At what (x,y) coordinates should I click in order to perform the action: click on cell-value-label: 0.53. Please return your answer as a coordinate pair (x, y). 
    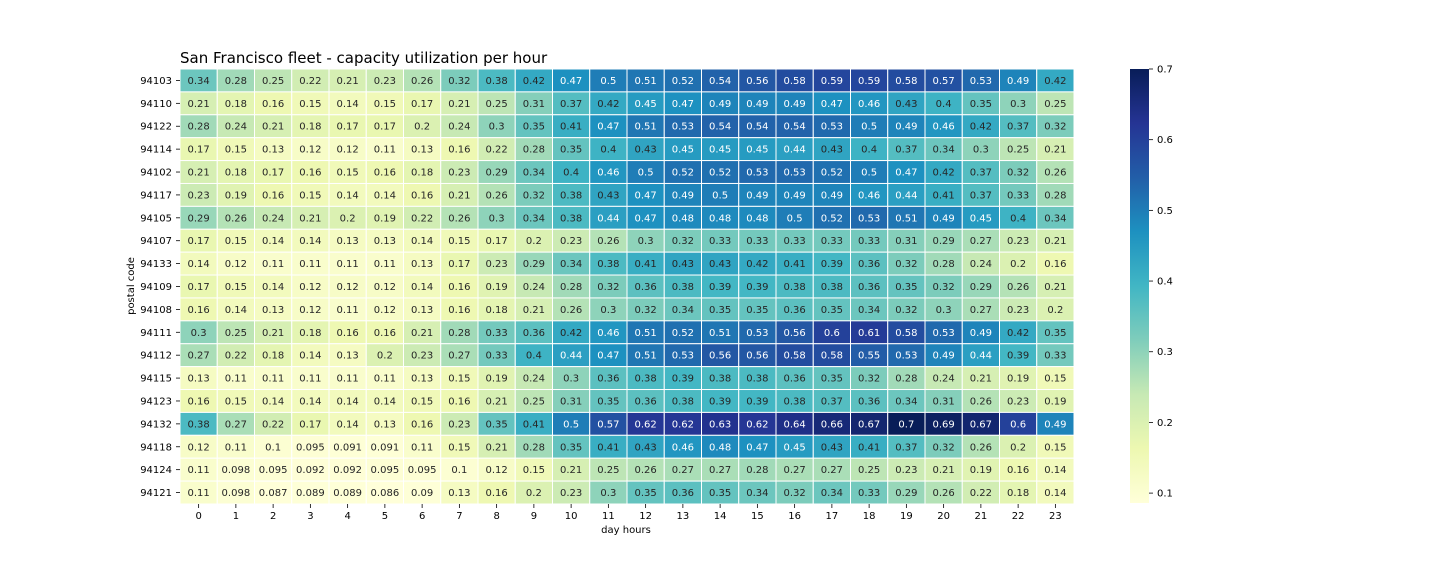
    Looking at the image, I should click on (794, 173).